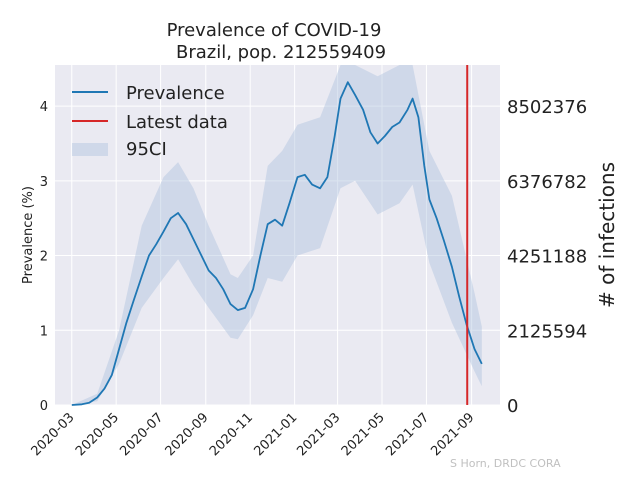 This screenshot has width=640, height=480. What do you see at coordinates (44, 182) in the screenshot?
I see `y-tick-label: 3` at bounding box center [44, 182].